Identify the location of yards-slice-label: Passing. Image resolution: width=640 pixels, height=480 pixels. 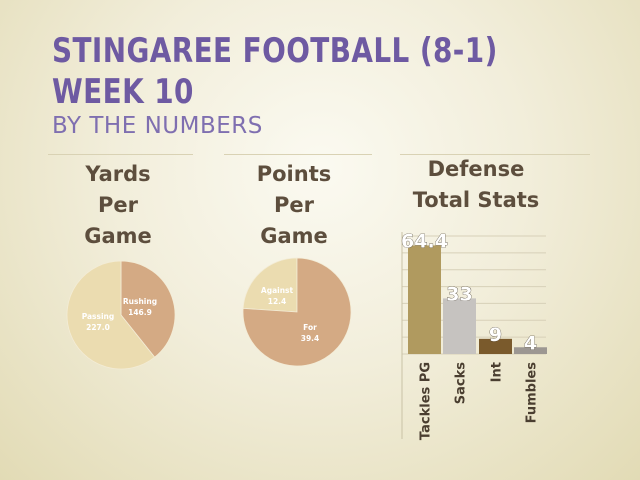
(98, 316).